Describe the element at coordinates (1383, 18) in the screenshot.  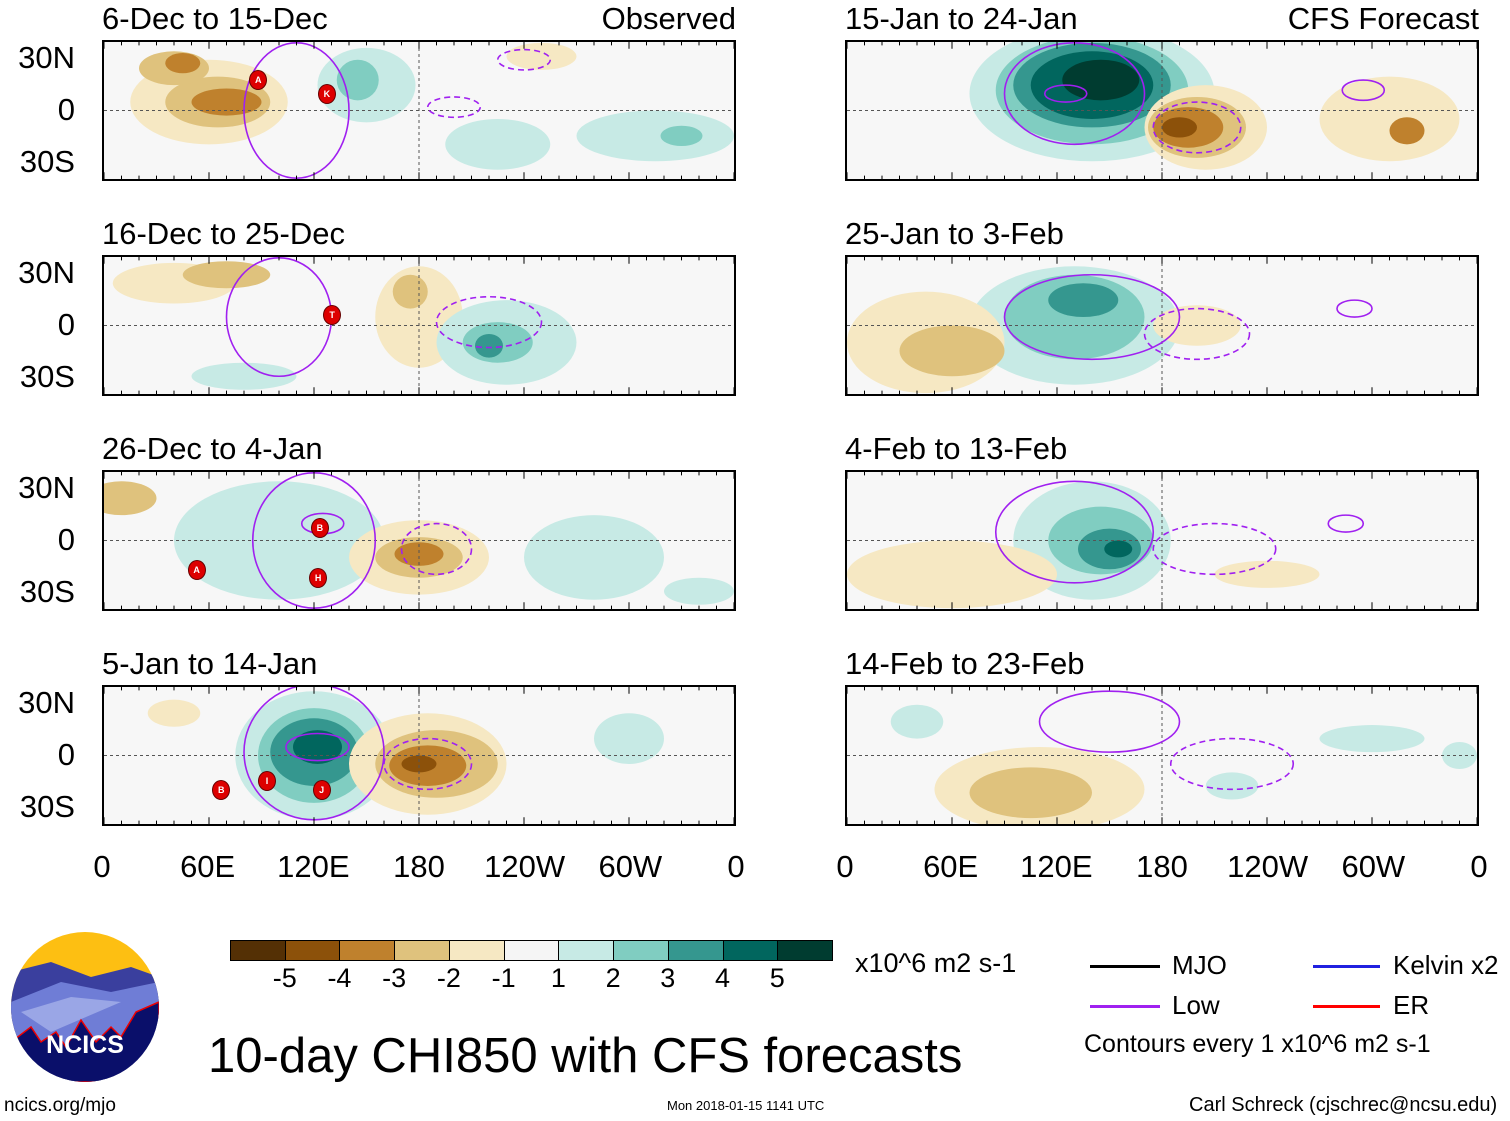
I see `column-label: CFS Forecast` at that location.